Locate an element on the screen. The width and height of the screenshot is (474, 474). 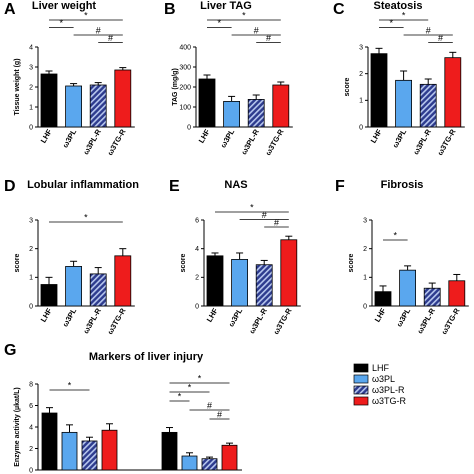
y-tick-label: 300 is located at coordinates (185, 67).